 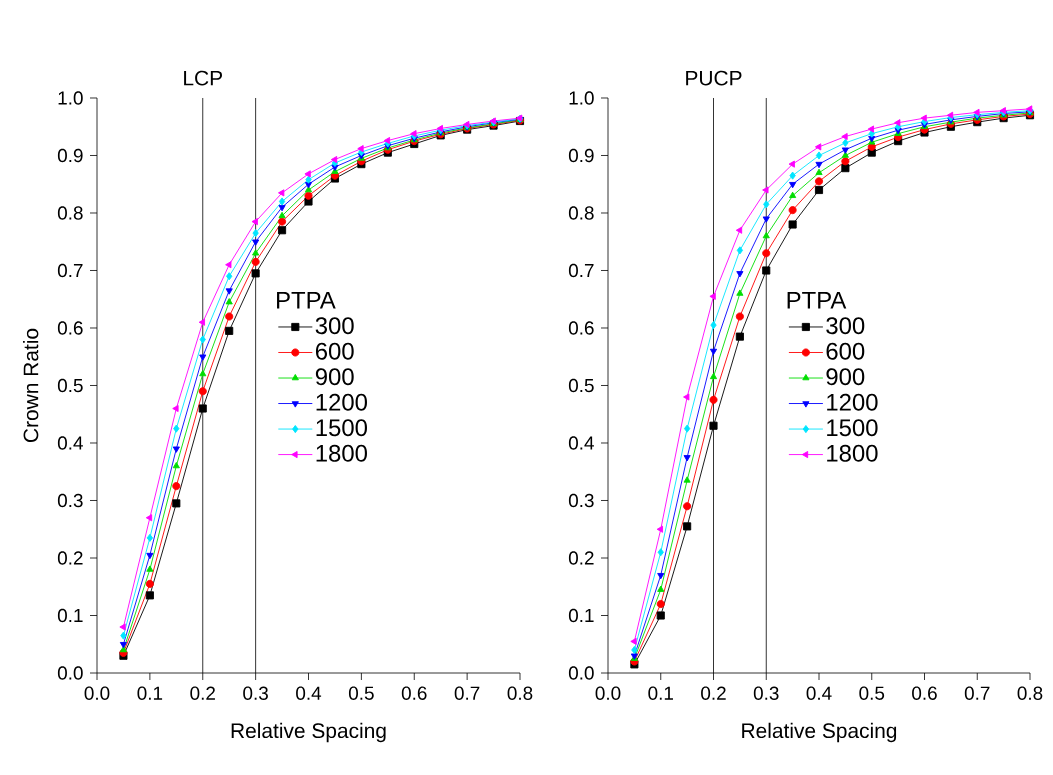 I want to click on chart-title: LCP, so click(x=203, y=78).